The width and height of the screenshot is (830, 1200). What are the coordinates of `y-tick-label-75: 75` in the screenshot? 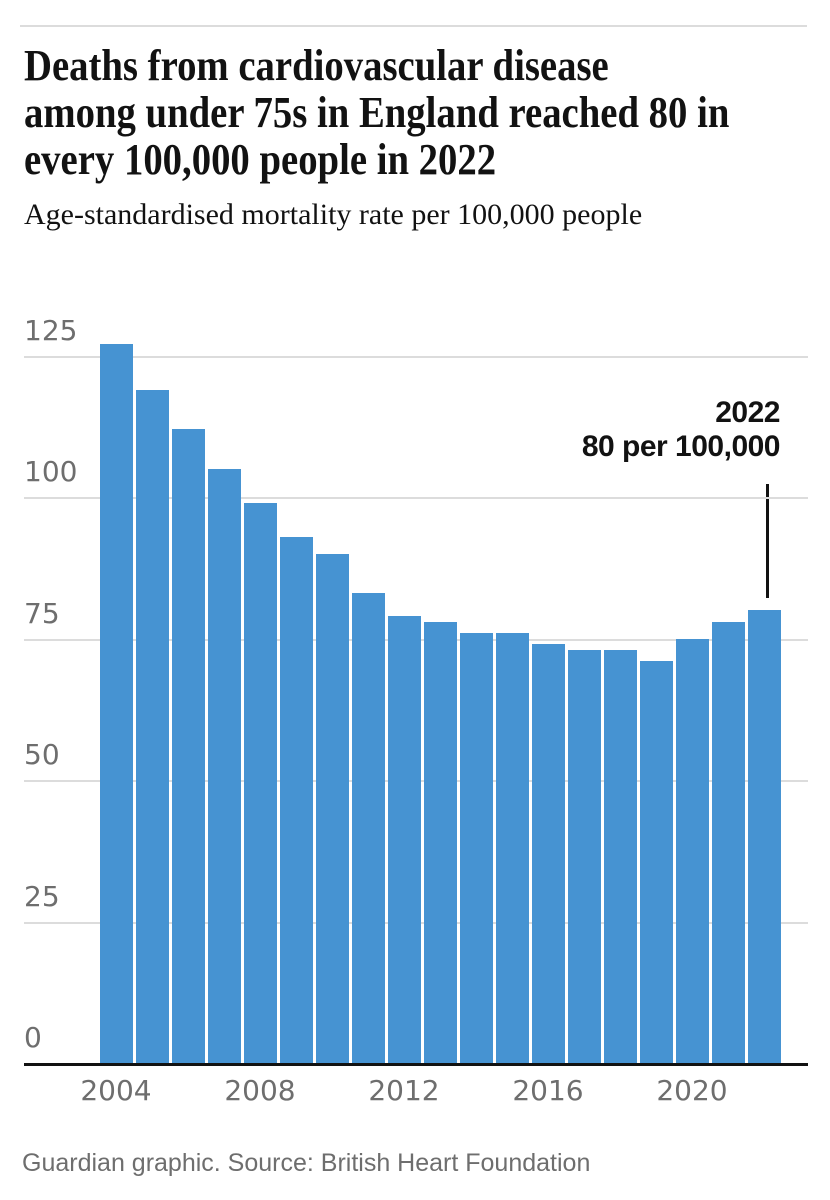 It's located at (42, 613).